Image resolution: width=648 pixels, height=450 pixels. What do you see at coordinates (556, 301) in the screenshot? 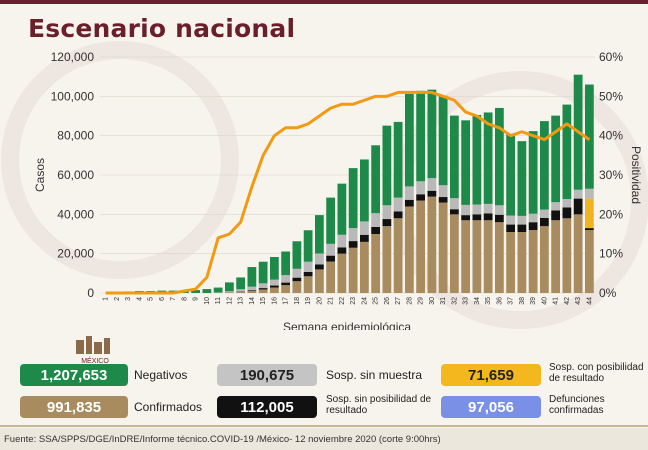
I see `x-tick-label: 41` at bounding box center [556, 301].